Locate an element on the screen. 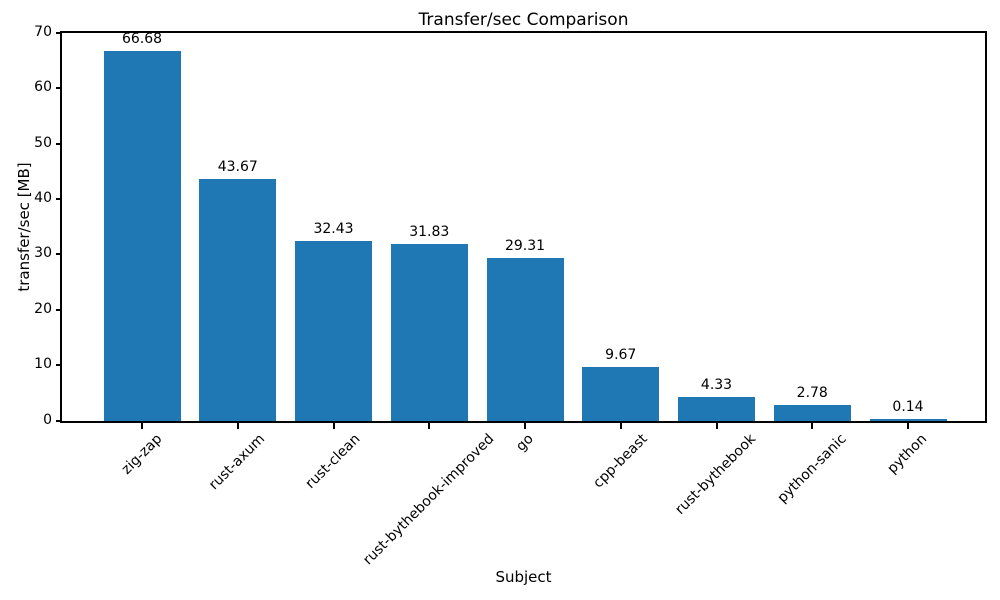 The image size is (1000, 600). bar-python-sanic is located at coordinates (812, 413).